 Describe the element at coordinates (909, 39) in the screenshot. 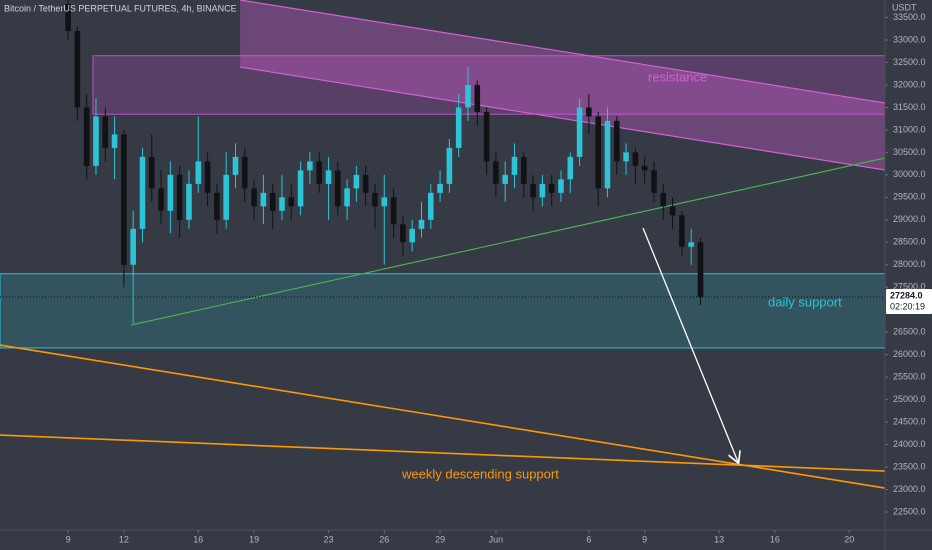

I see `y-tick-label: 33000.0` at that location.